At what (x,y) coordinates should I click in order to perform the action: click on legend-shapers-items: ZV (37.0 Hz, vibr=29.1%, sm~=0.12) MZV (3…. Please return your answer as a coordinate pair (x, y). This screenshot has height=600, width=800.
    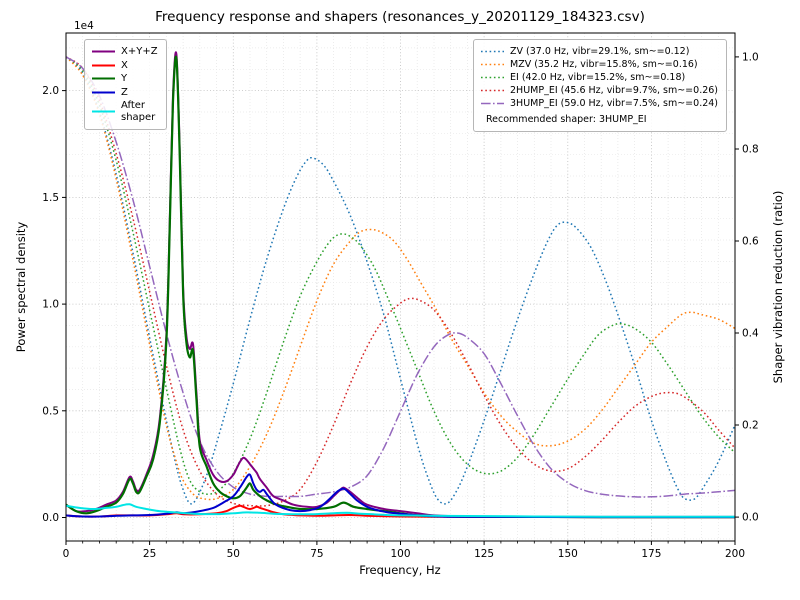
    Looking at the image, I should click on (599, 77).